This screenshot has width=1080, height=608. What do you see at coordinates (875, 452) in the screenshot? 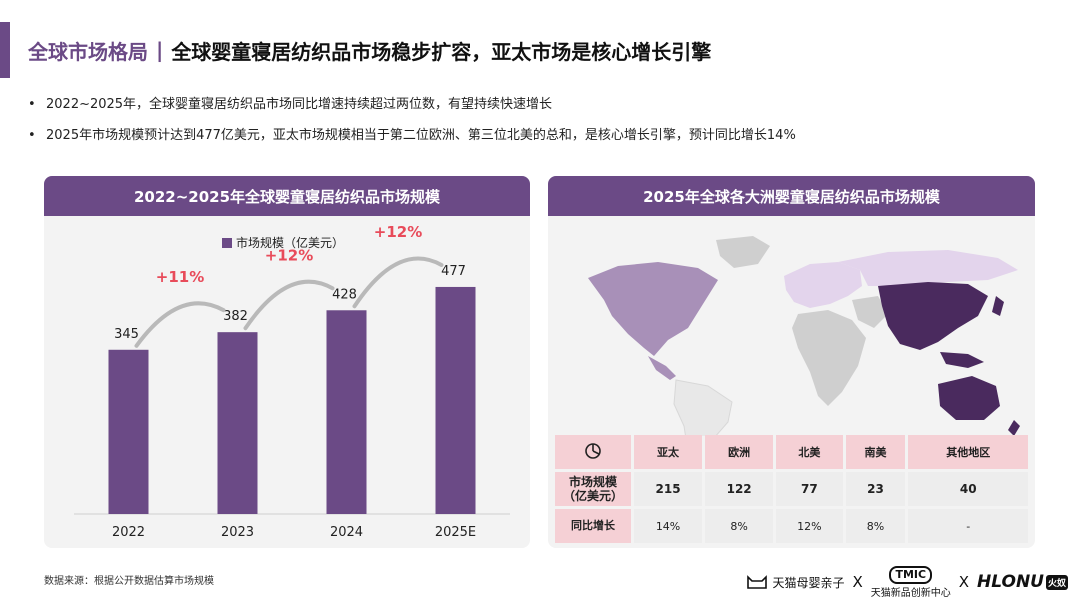
I see `table-col-south-america: 南美` at bounding box center [875, 452].